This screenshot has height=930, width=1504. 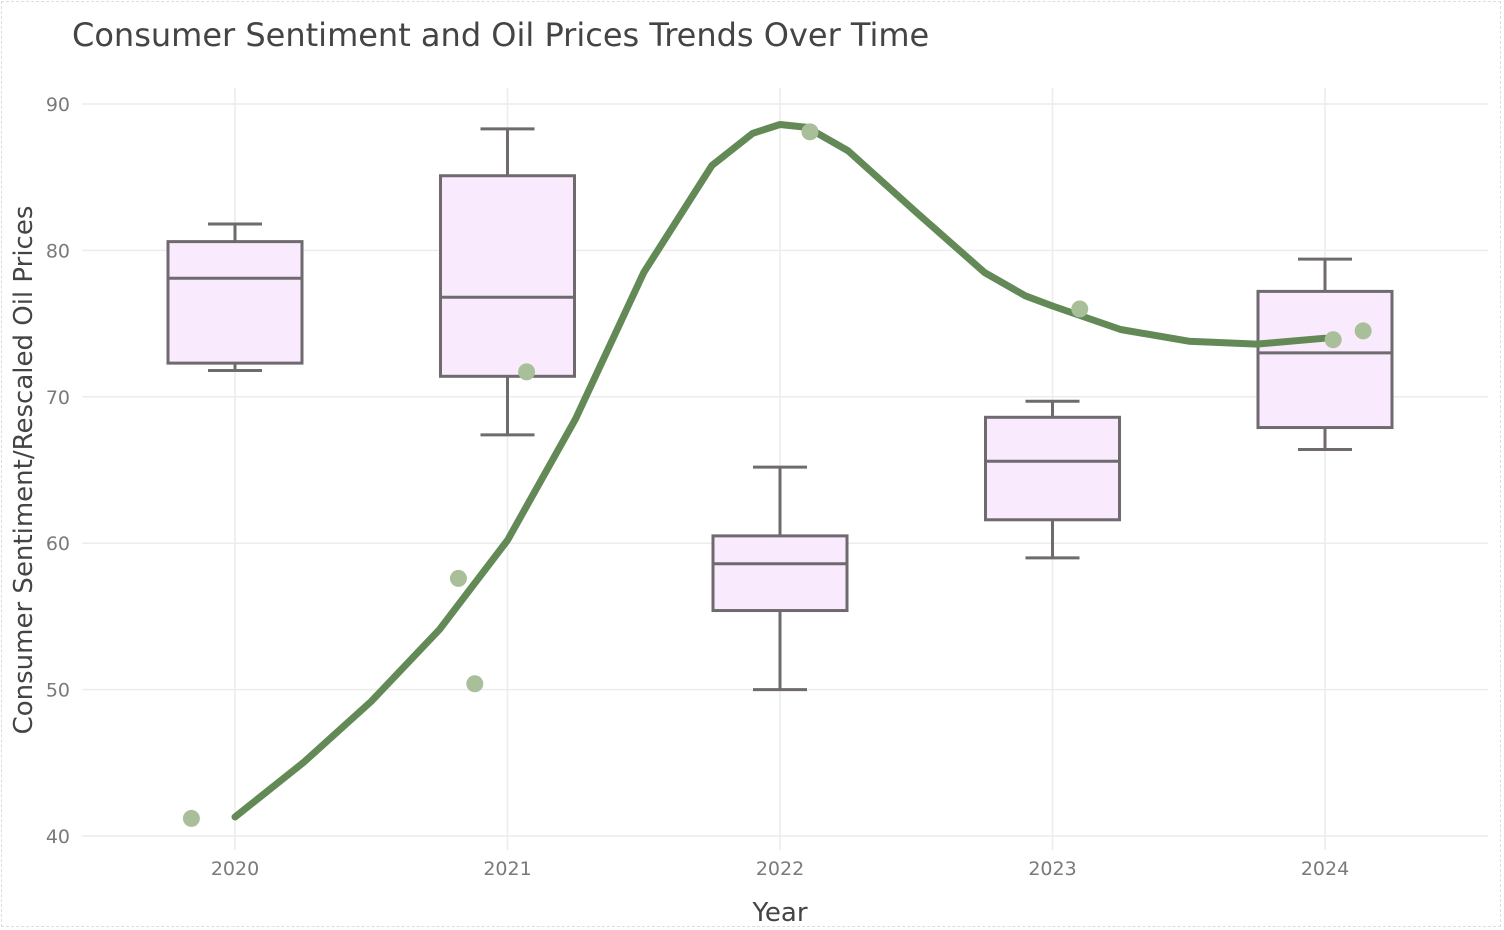 I want to click on x-axis-title: Year, so click(x=779, y=913).